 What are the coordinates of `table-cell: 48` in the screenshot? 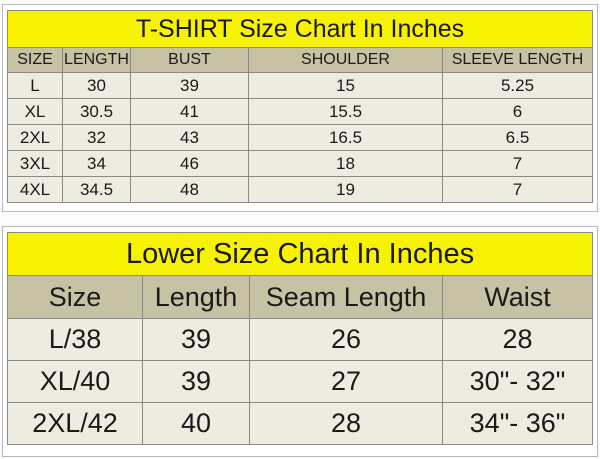 It's located at (189, 189).